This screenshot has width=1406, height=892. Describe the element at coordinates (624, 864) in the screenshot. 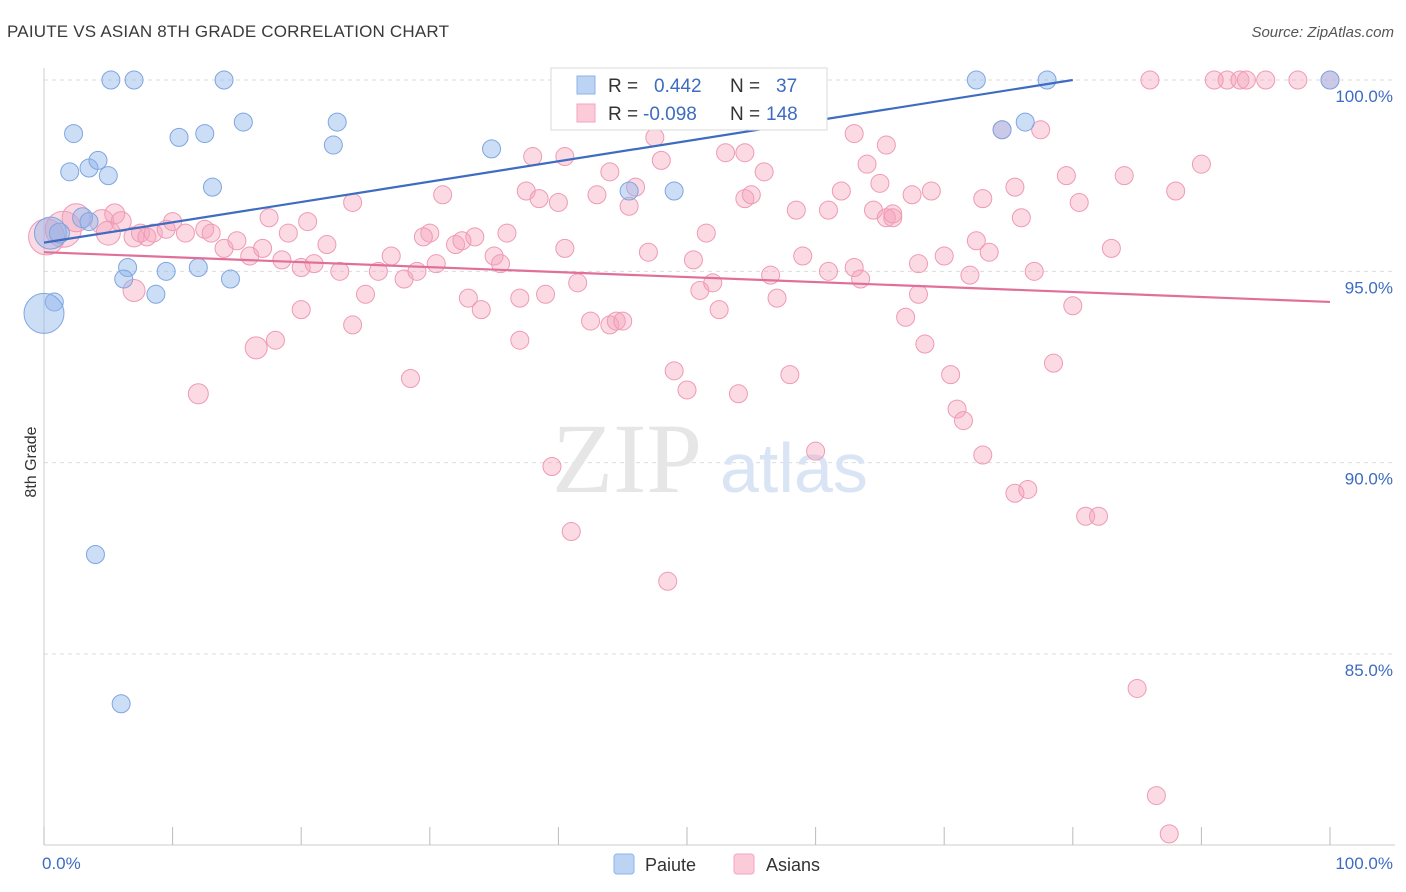

I see `bottom-legend-swatch-paiute` at that location.